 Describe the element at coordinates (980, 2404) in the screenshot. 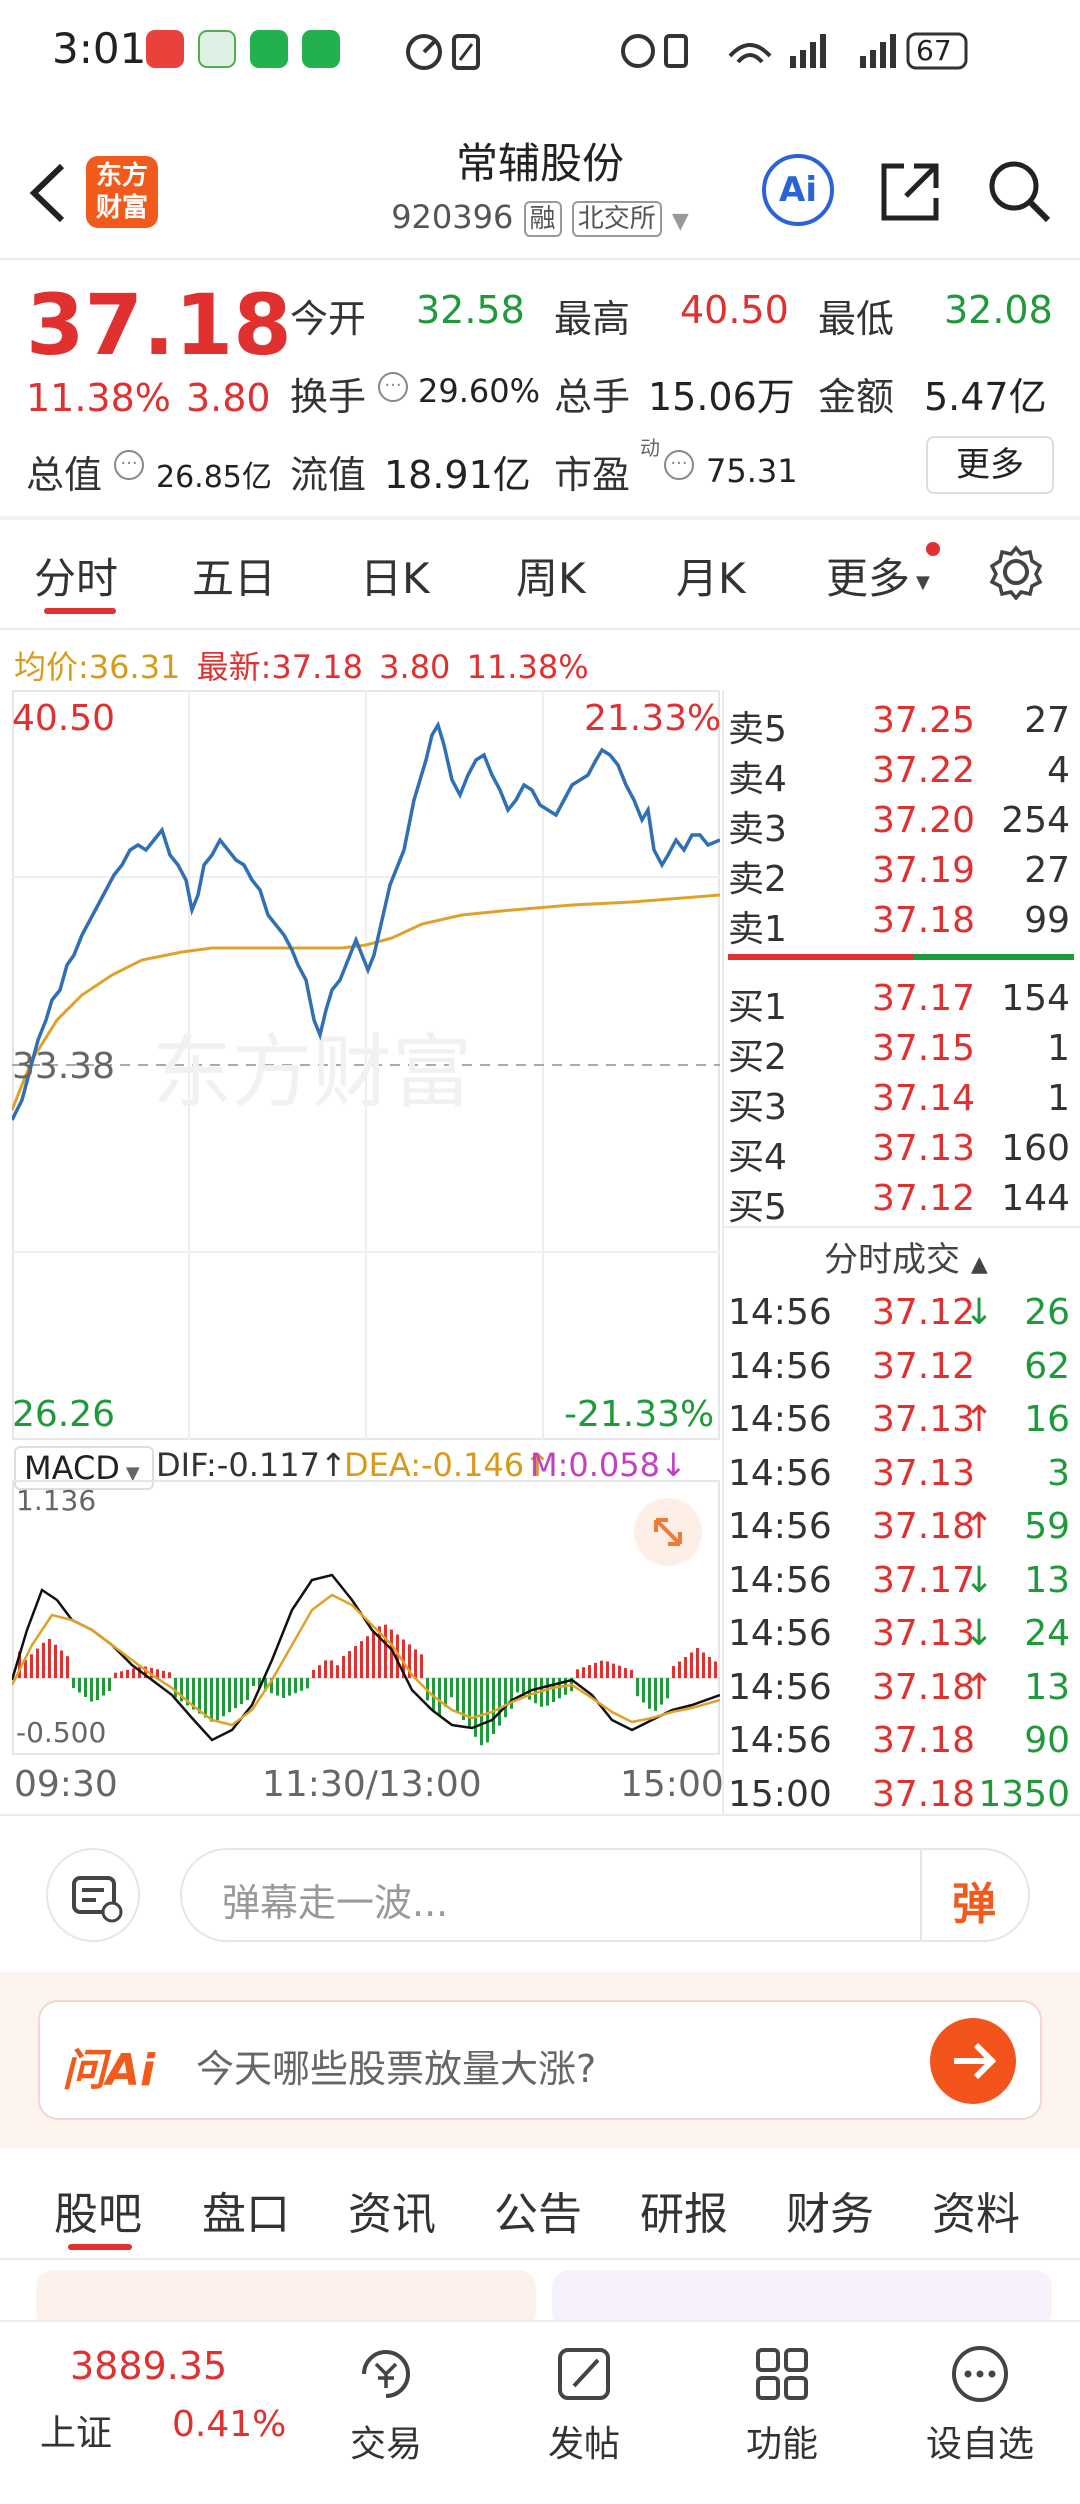

I see `nav-watchlist: 设自选` at that location.